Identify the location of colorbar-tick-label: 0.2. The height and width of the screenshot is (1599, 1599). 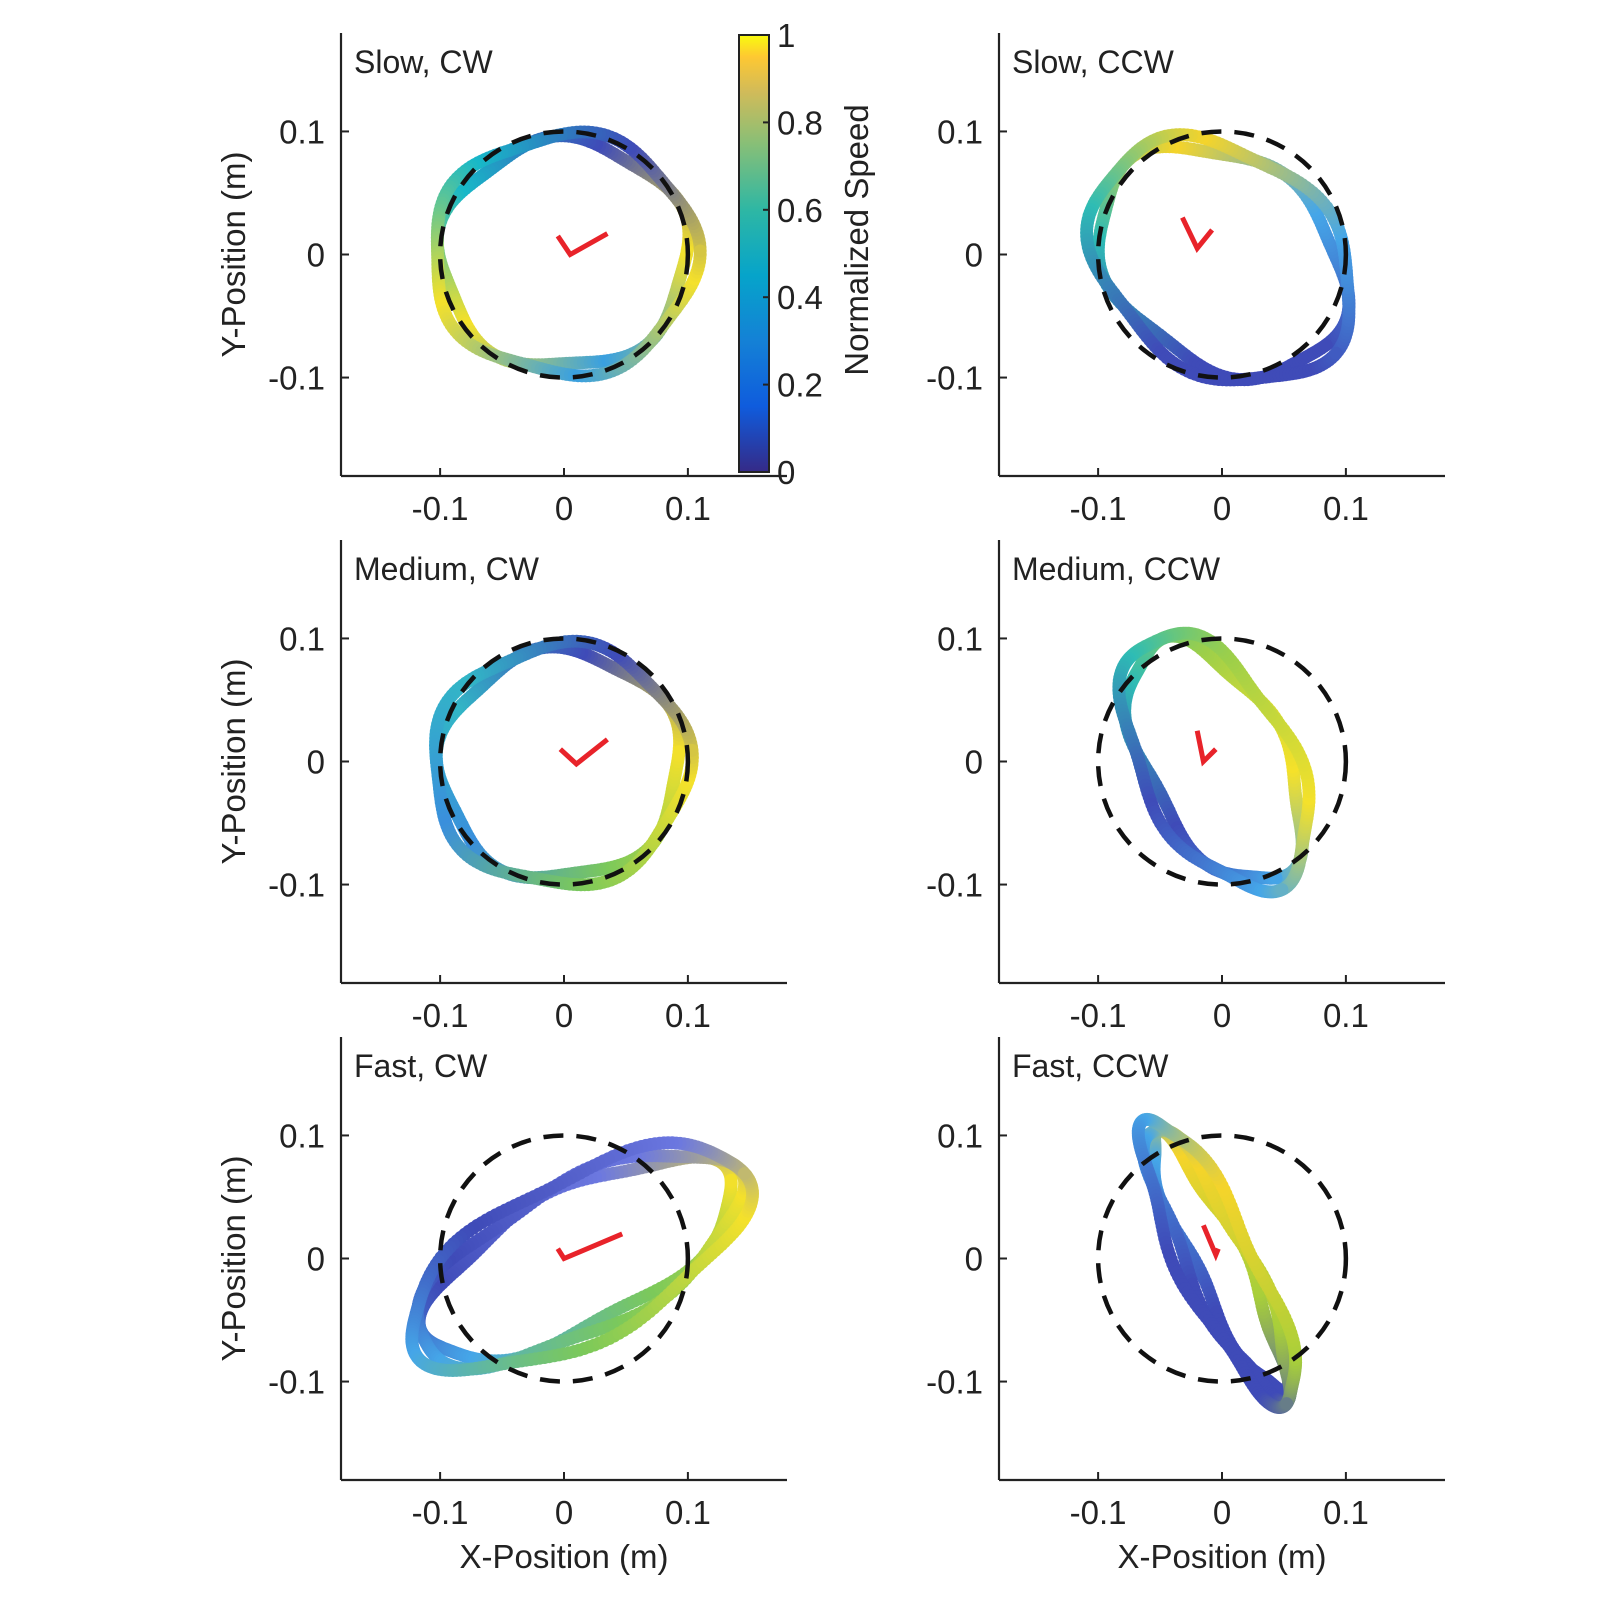
(800, 385).